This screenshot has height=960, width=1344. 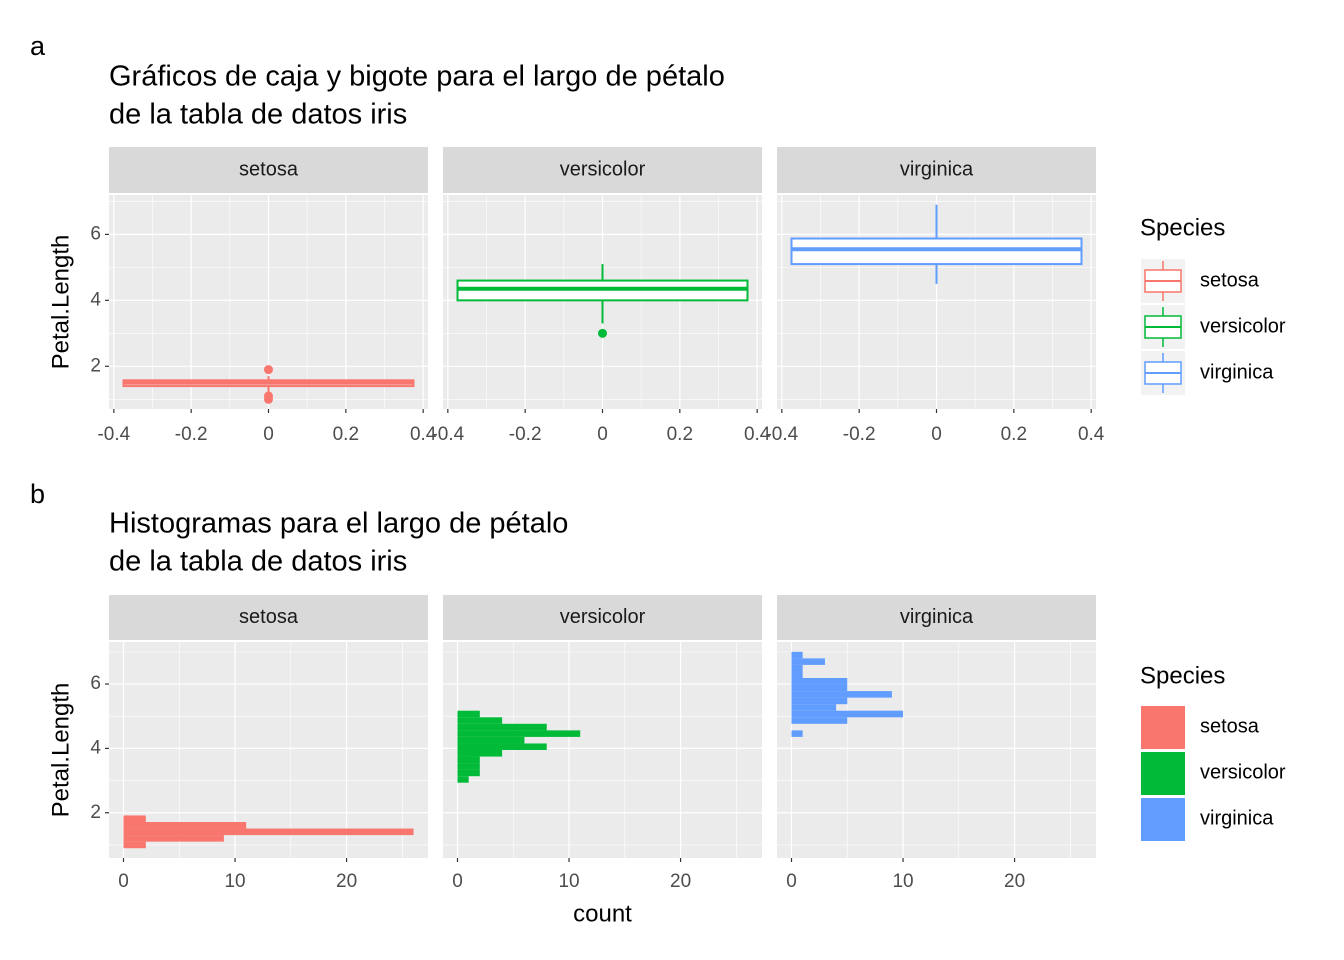 I want to click on panel-tag: b, so click(x=37, y=494).